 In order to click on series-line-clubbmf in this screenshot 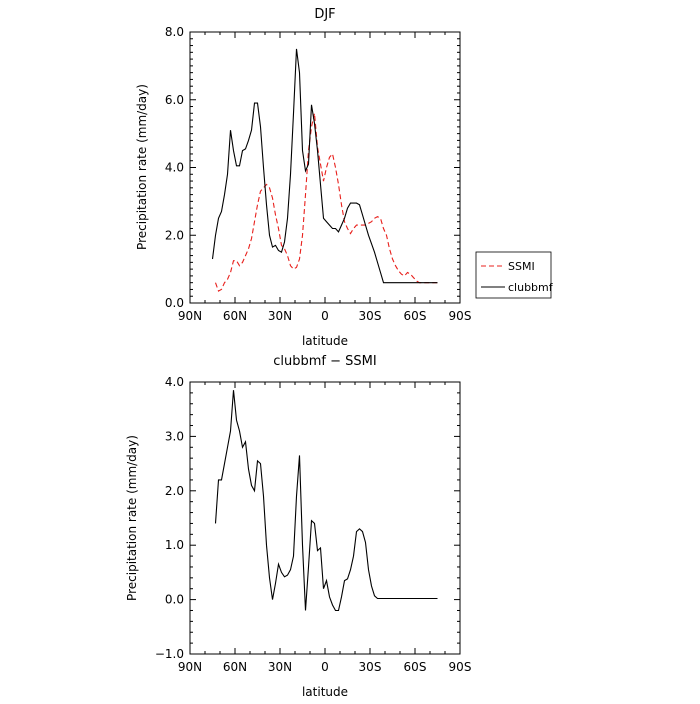, I will do `click(324, 166)`.